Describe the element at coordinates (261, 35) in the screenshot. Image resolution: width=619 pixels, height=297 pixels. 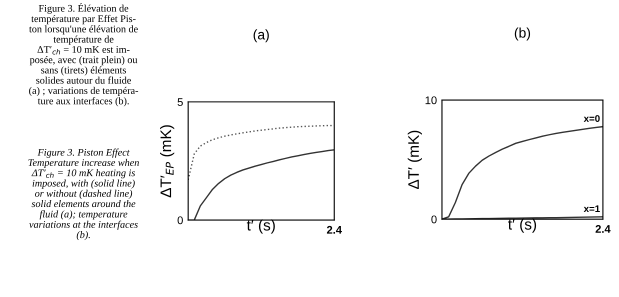
I see `chart-title: (a)` at that location.